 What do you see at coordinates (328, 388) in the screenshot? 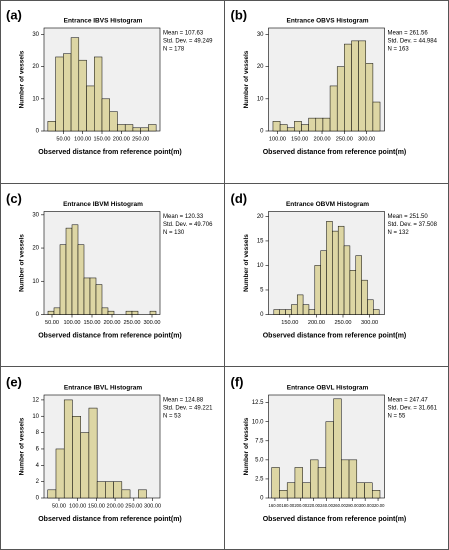
I see `chart-title: Entrance OBVL Histogram` at bounding box center [328, 388].